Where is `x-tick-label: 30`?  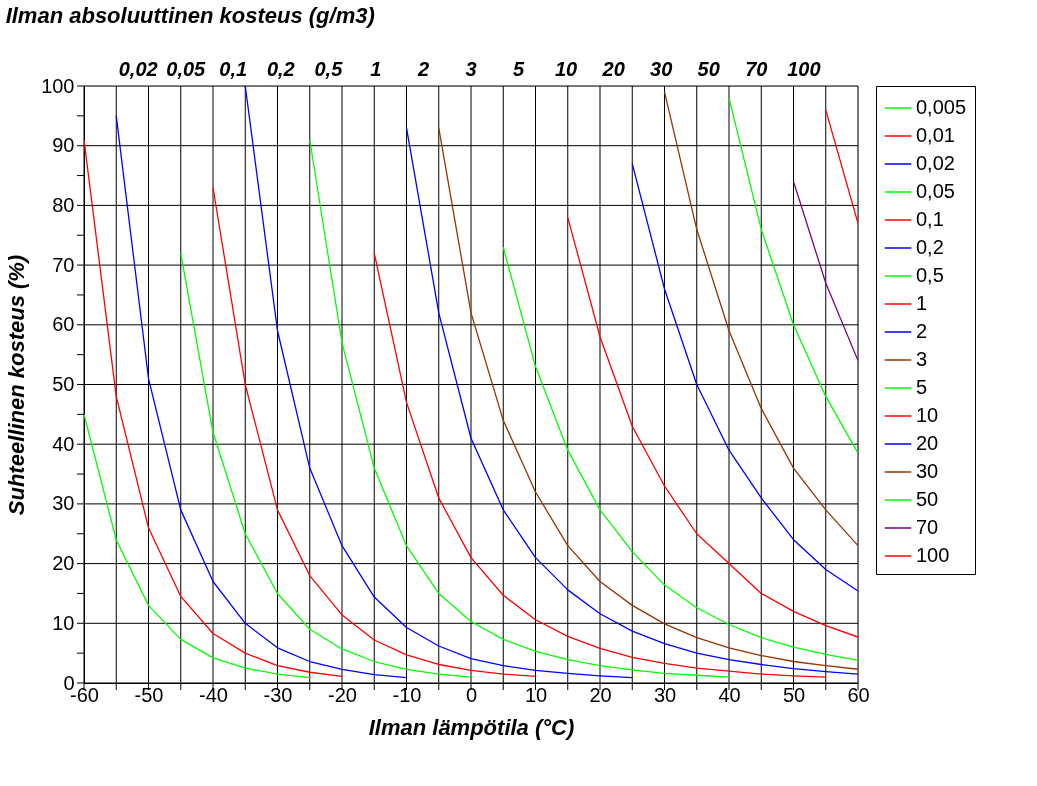
x-tick-label: 30 is located at coordinates (665, 694).